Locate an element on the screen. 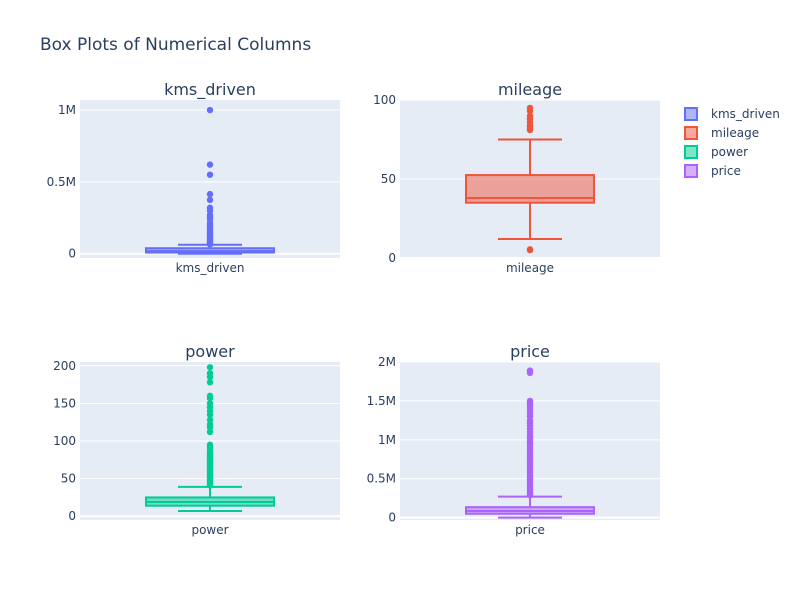 The width and height of the screenshot is (800, 600). x-tick-label: kms_driven is located at coordinates (210, 268).